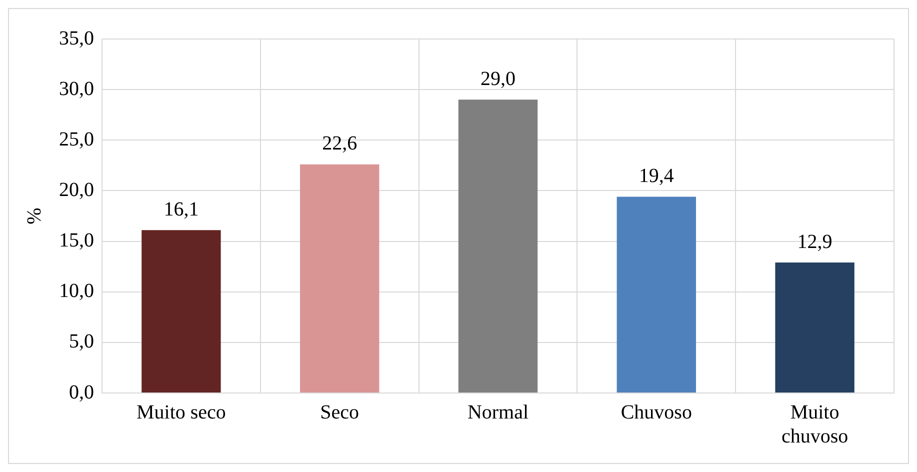 This screenshot has height=472, width=917. I want to click on data-label: 16,1, so click(181, 209).